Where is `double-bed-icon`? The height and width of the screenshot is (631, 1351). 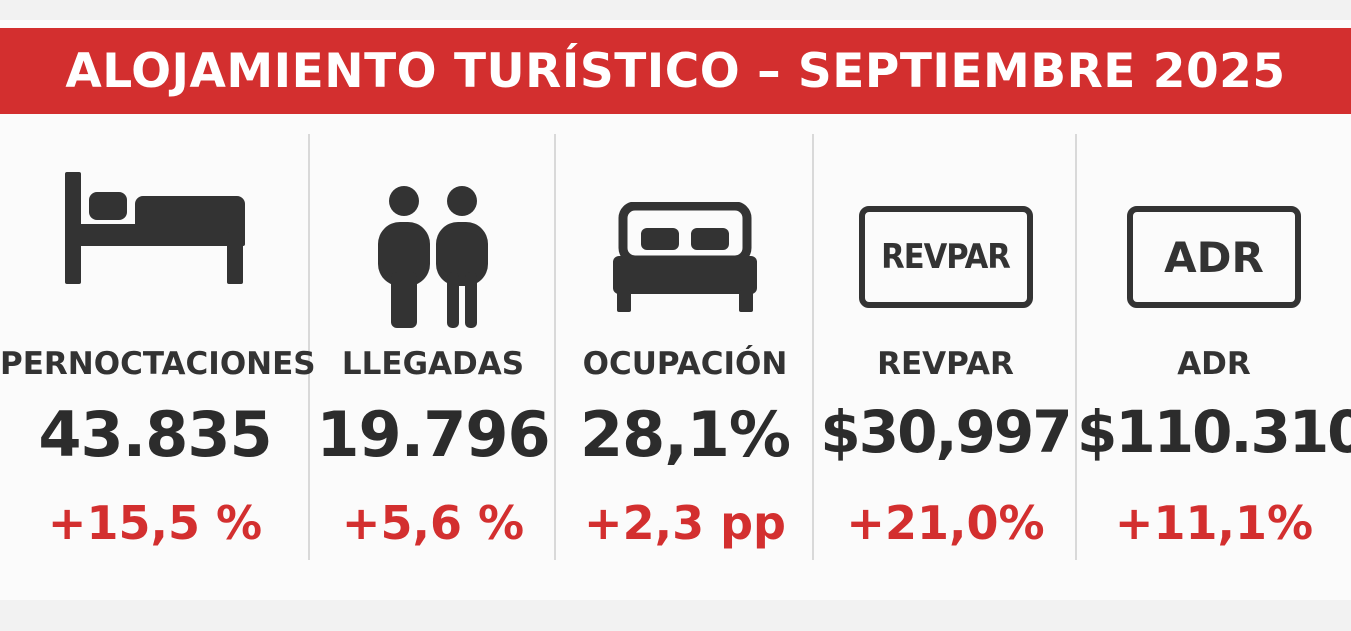 double-bed-icon is located at coordinates (685, 257).